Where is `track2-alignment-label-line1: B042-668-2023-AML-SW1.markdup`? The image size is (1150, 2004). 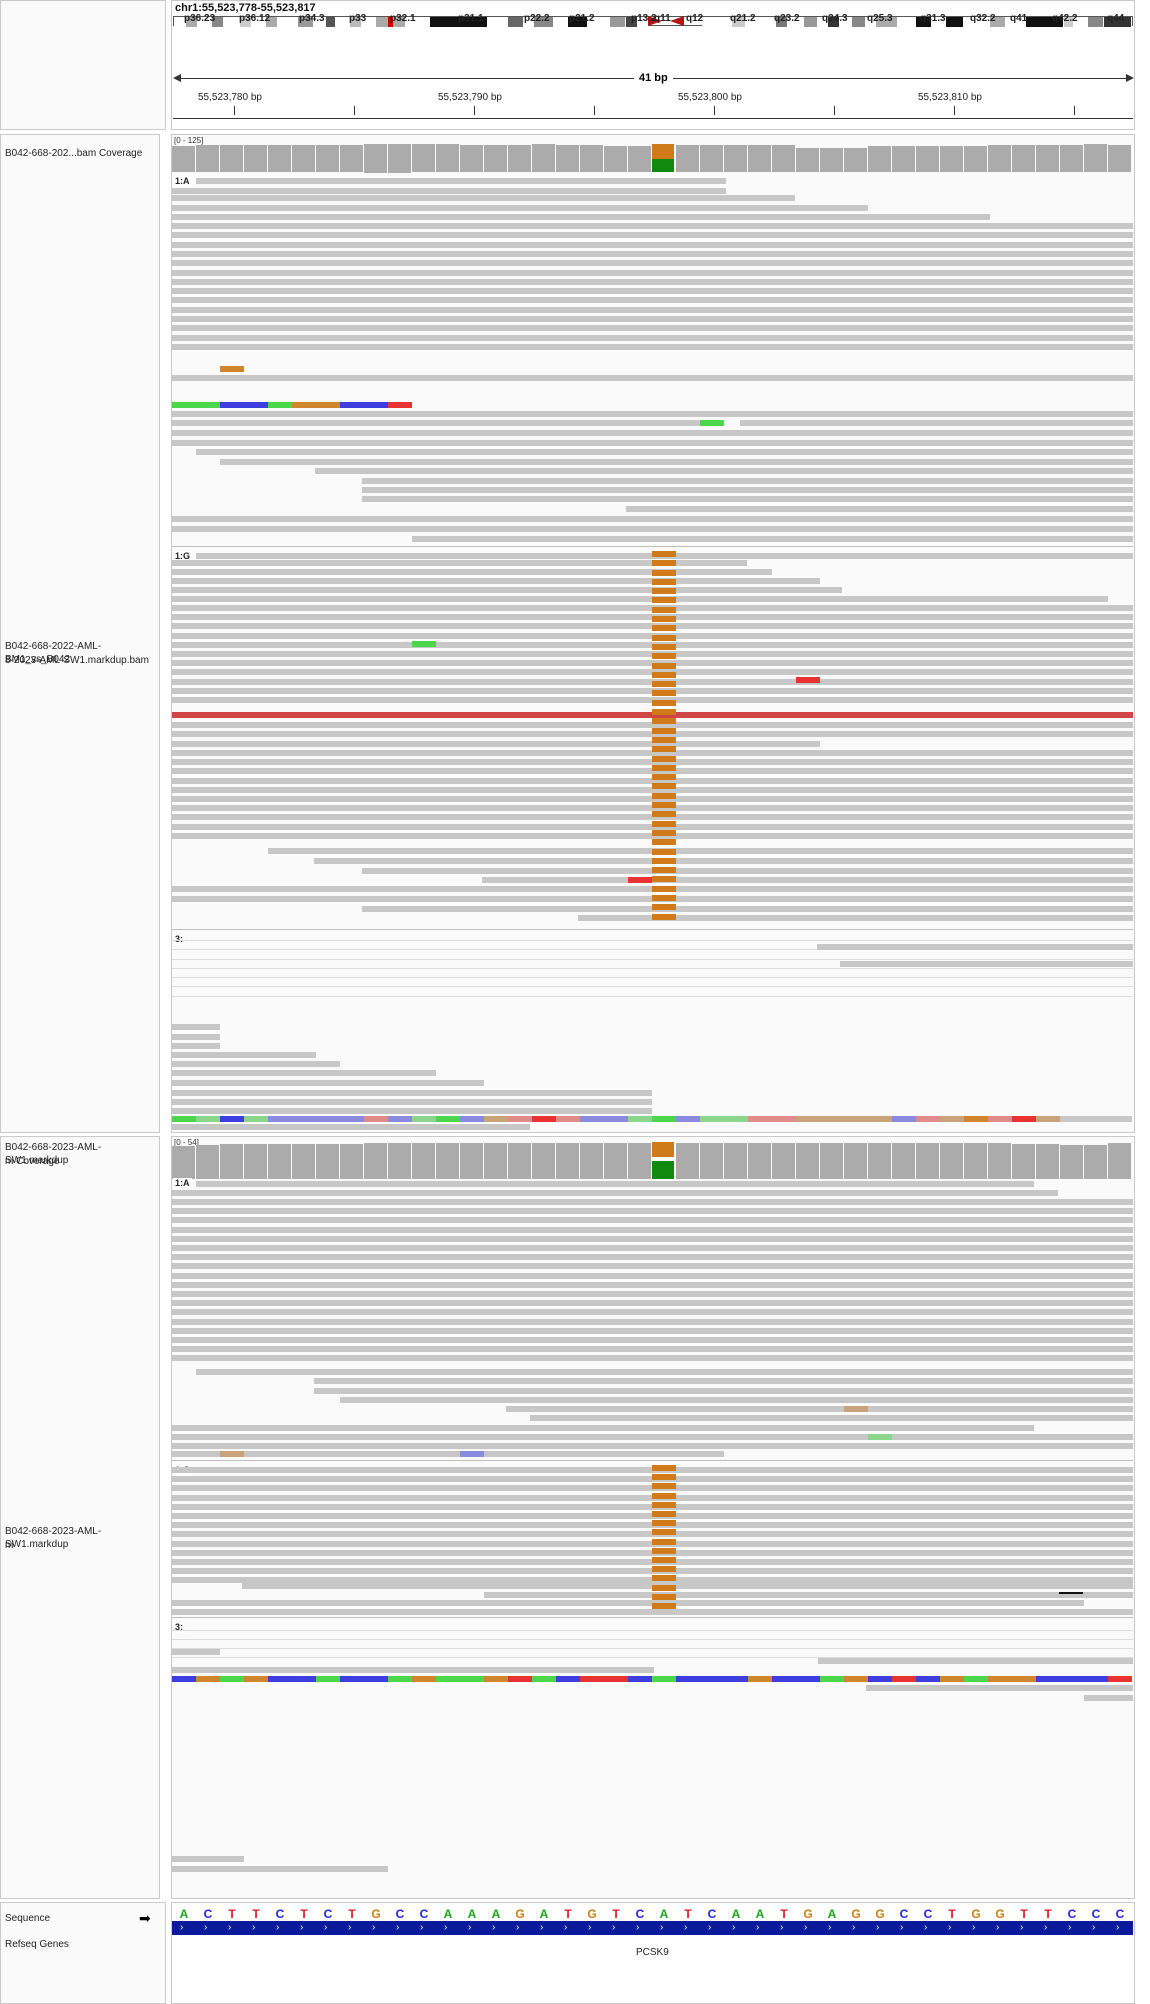
track2-alignment-label-line1: B042-668-2023-AML-SW1.markdup is located at coordinates (53, 1538).